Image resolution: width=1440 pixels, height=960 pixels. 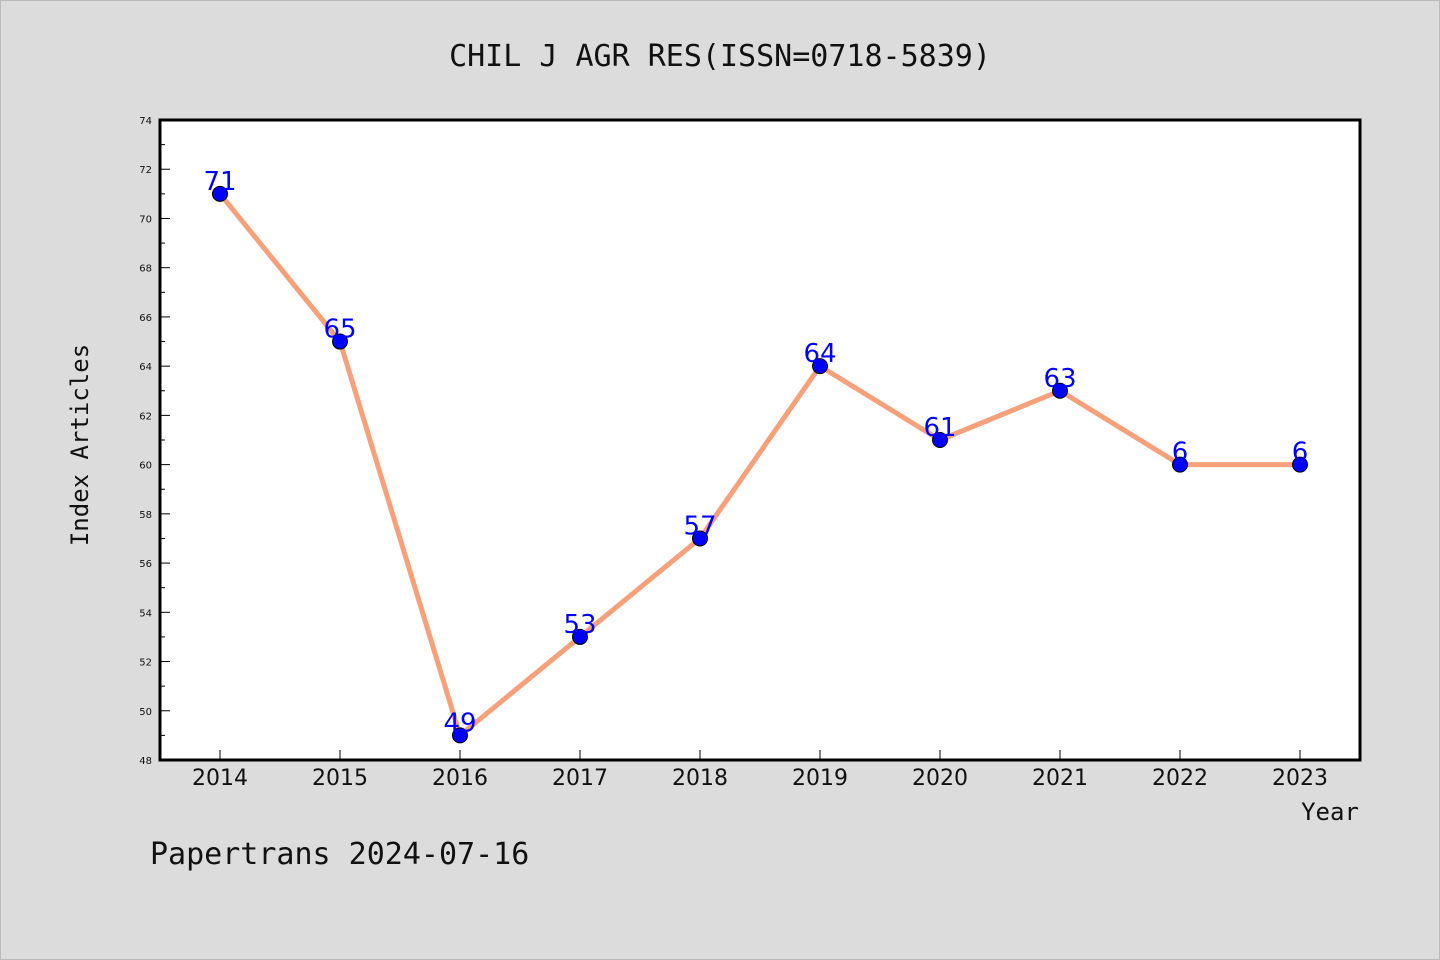 What do you see at coordinates (145, 515) in the screenshot?
I see `y-tick-label: 58` at bounding box center [145, 515].